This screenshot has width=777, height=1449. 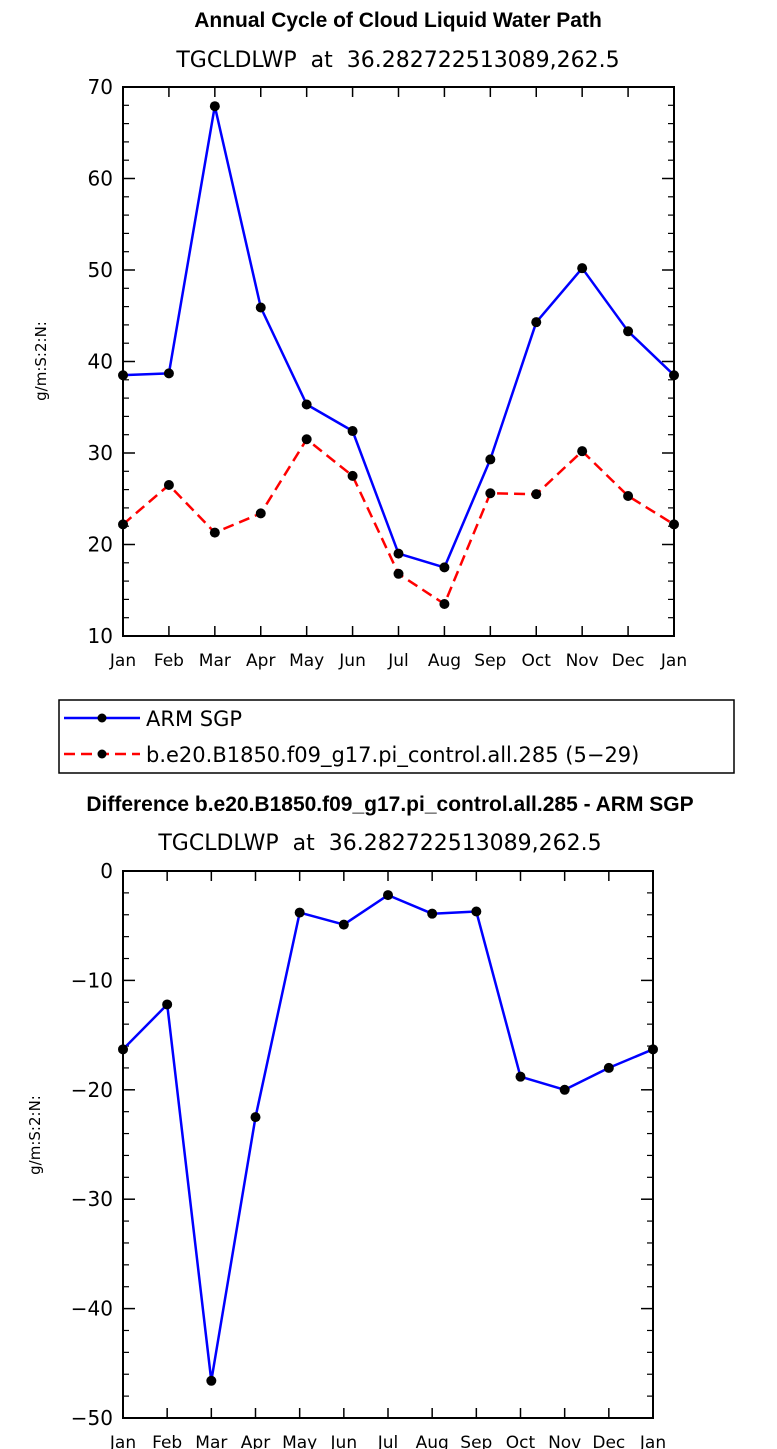 I want to click on legend-box, so click(x=396, y=736).